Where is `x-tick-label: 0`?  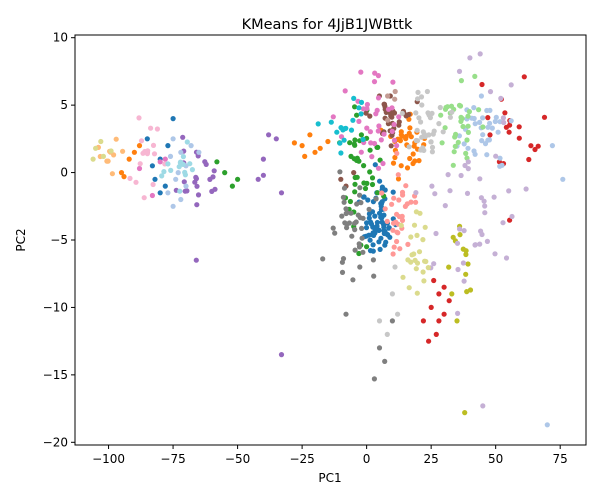 x-tick-label: 0 is located at coordinates (367, 459).